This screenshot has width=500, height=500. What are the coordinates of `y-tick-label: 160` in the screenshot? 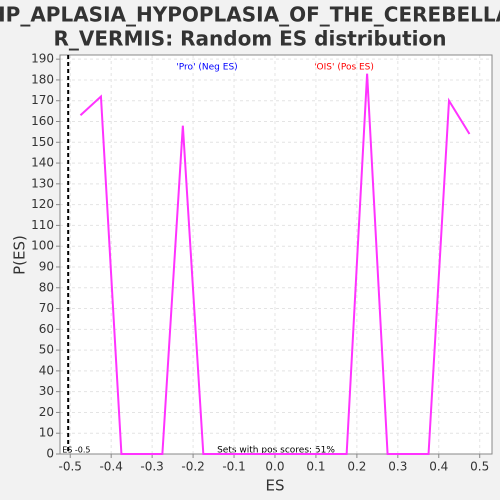 It's located at (42, 121).